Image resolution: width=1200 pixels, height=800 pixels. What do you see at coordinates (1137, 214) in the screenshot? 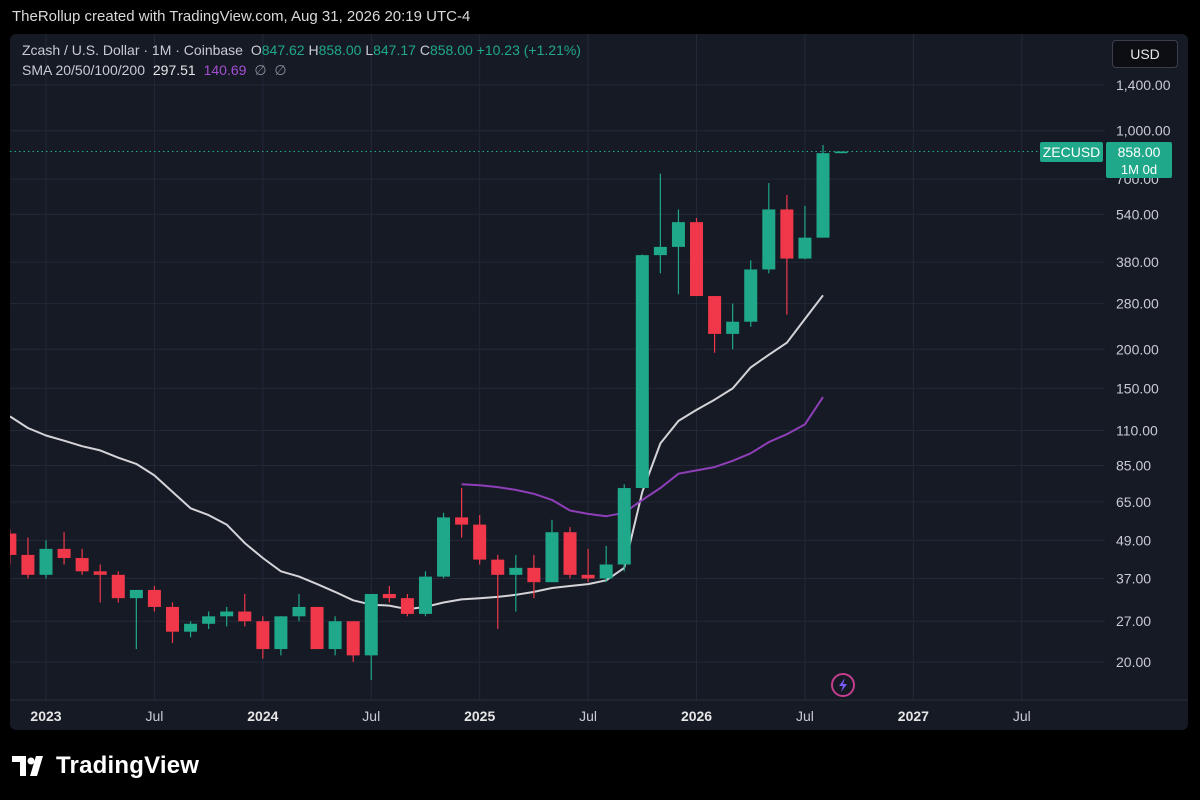
I see `price-tick-label: 540.00` at bounding box center [1137, 214].